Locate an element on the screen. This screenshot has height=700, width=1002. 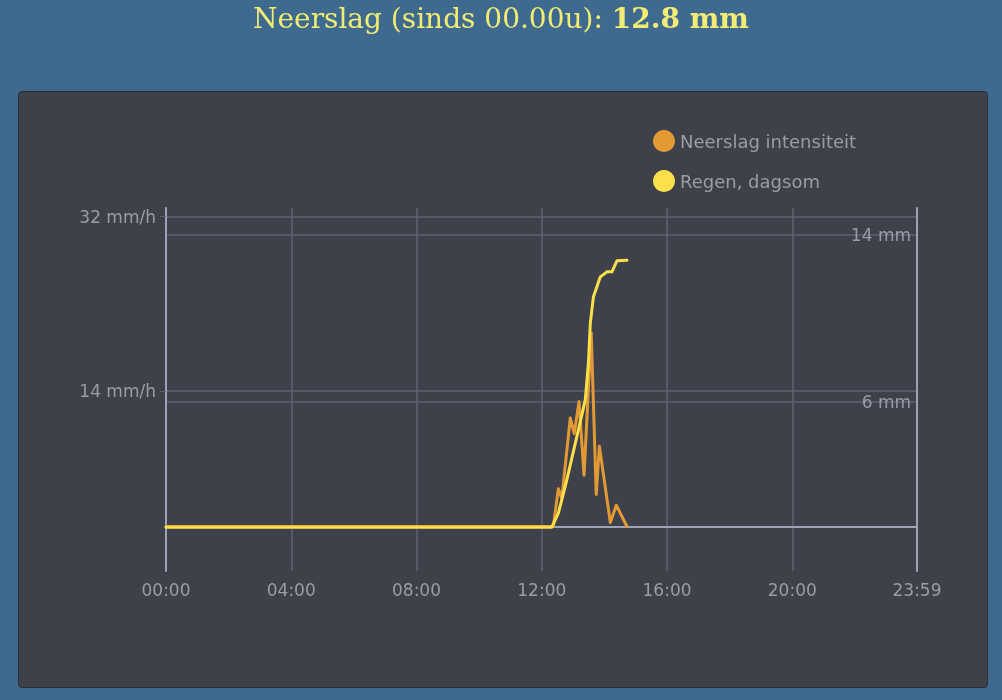
x-tick-label: 04:00 is located at coordinates (291, 589).